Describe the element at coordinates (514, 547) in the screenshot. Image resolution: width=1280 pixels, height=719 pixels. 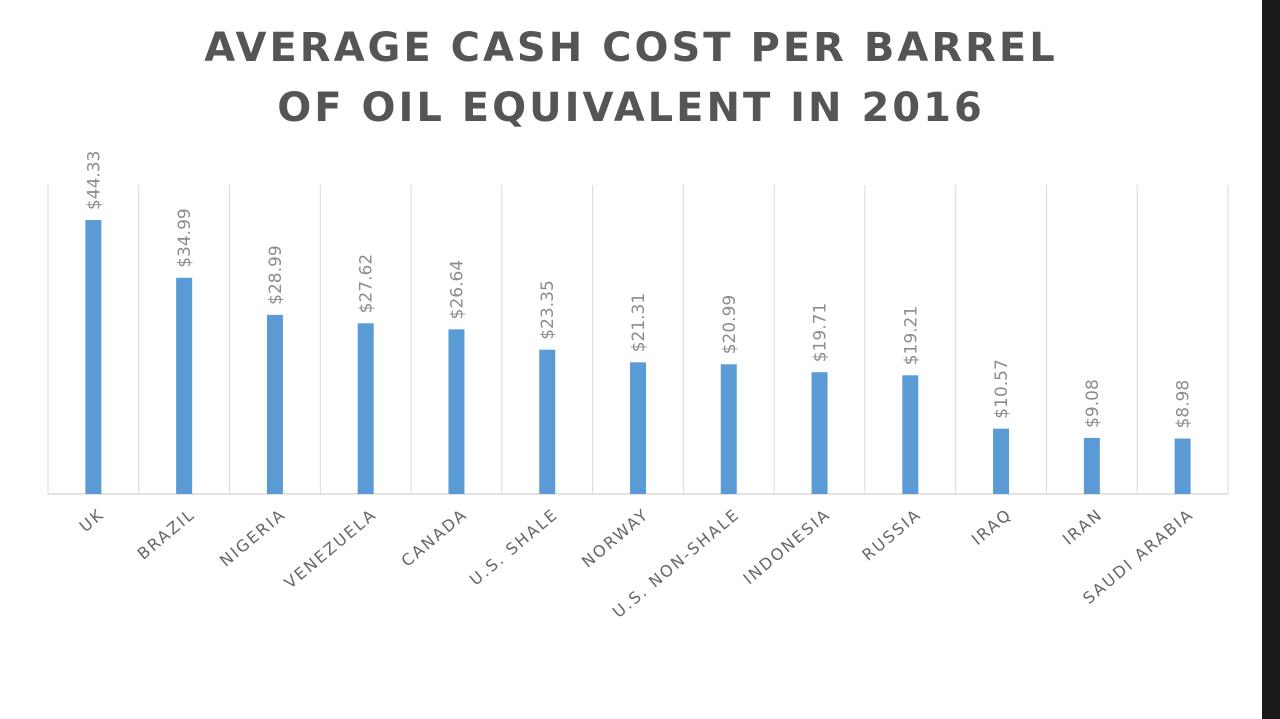
I see `category-label: U.S. SHALE` at that location.